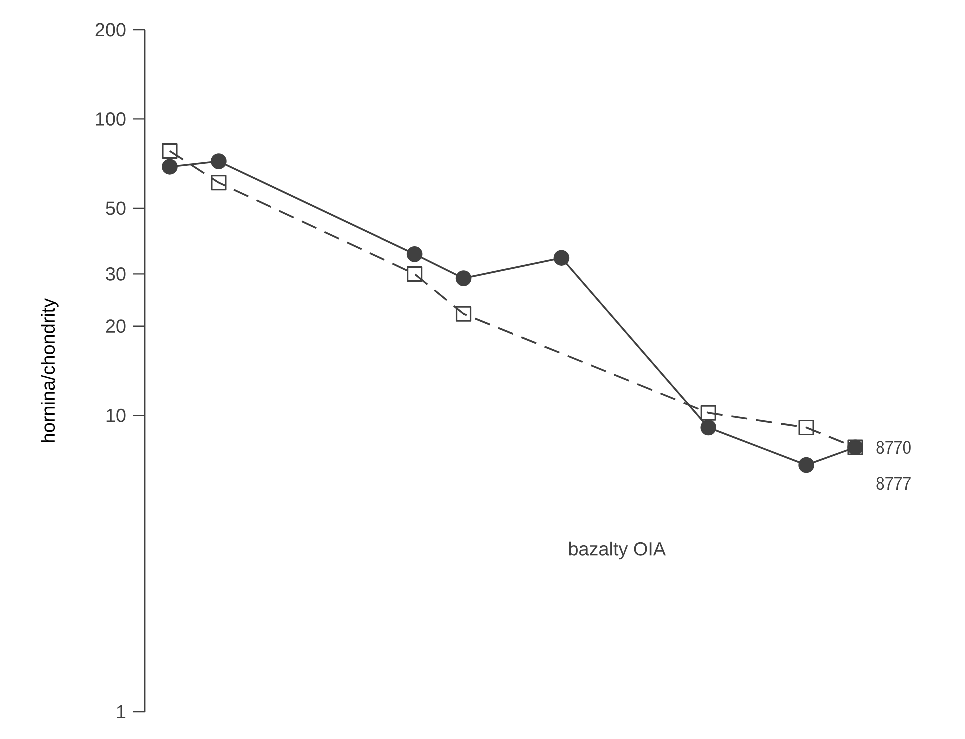  I want to click on y-tick-label: 20, so click(116, 327).